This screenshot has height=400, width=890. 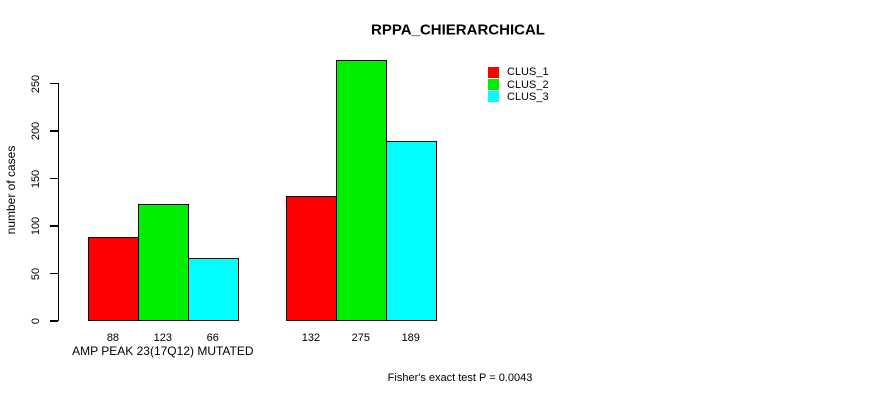 I want to click on fisher-test-annotation: Fisher's exact test P = 0.0043, so click(x=460, y=378).